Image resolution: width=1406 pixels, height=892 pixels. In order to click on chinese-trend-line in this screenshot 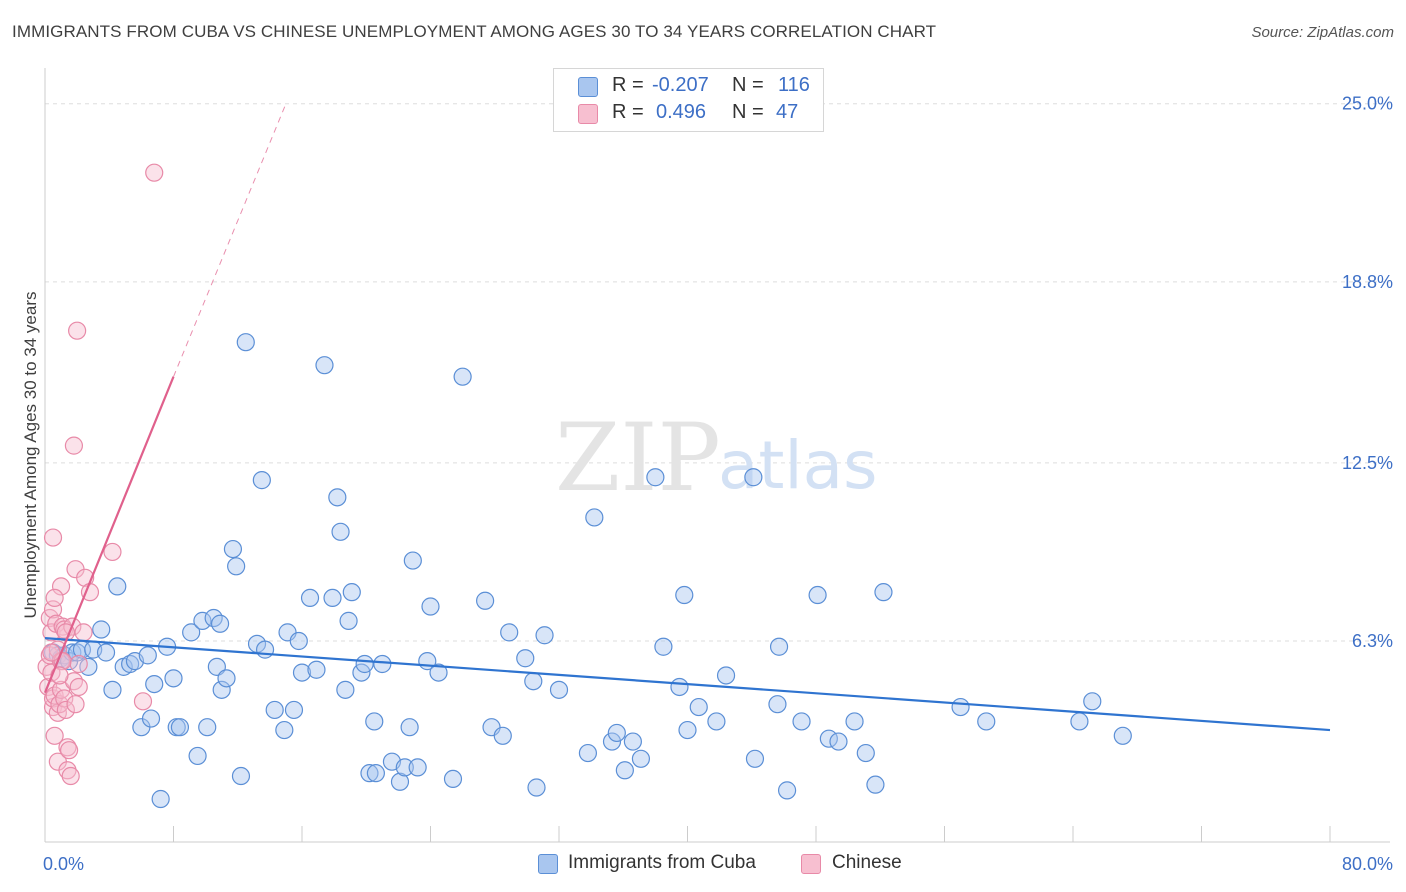, I will do `click(109, 535)`.